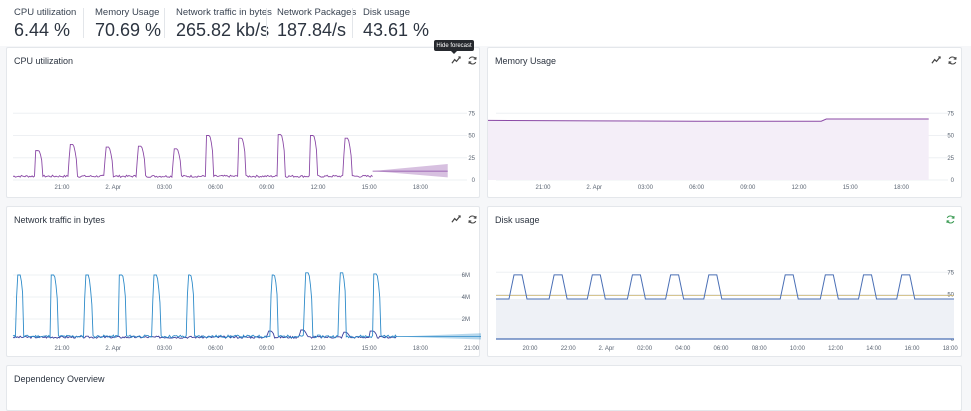 Image resolution: width=971 pixels, height=411 pixels. What do you see at coordinates (484, 388) in the screenshot?
I see `dependency-panel: Dependency Overview` at bounding box center [484, 388].